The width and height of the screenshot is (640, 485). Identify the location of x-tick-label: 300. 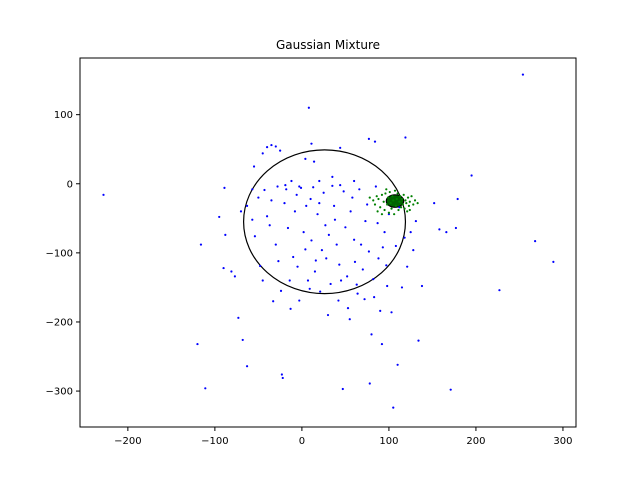
(562, 441).